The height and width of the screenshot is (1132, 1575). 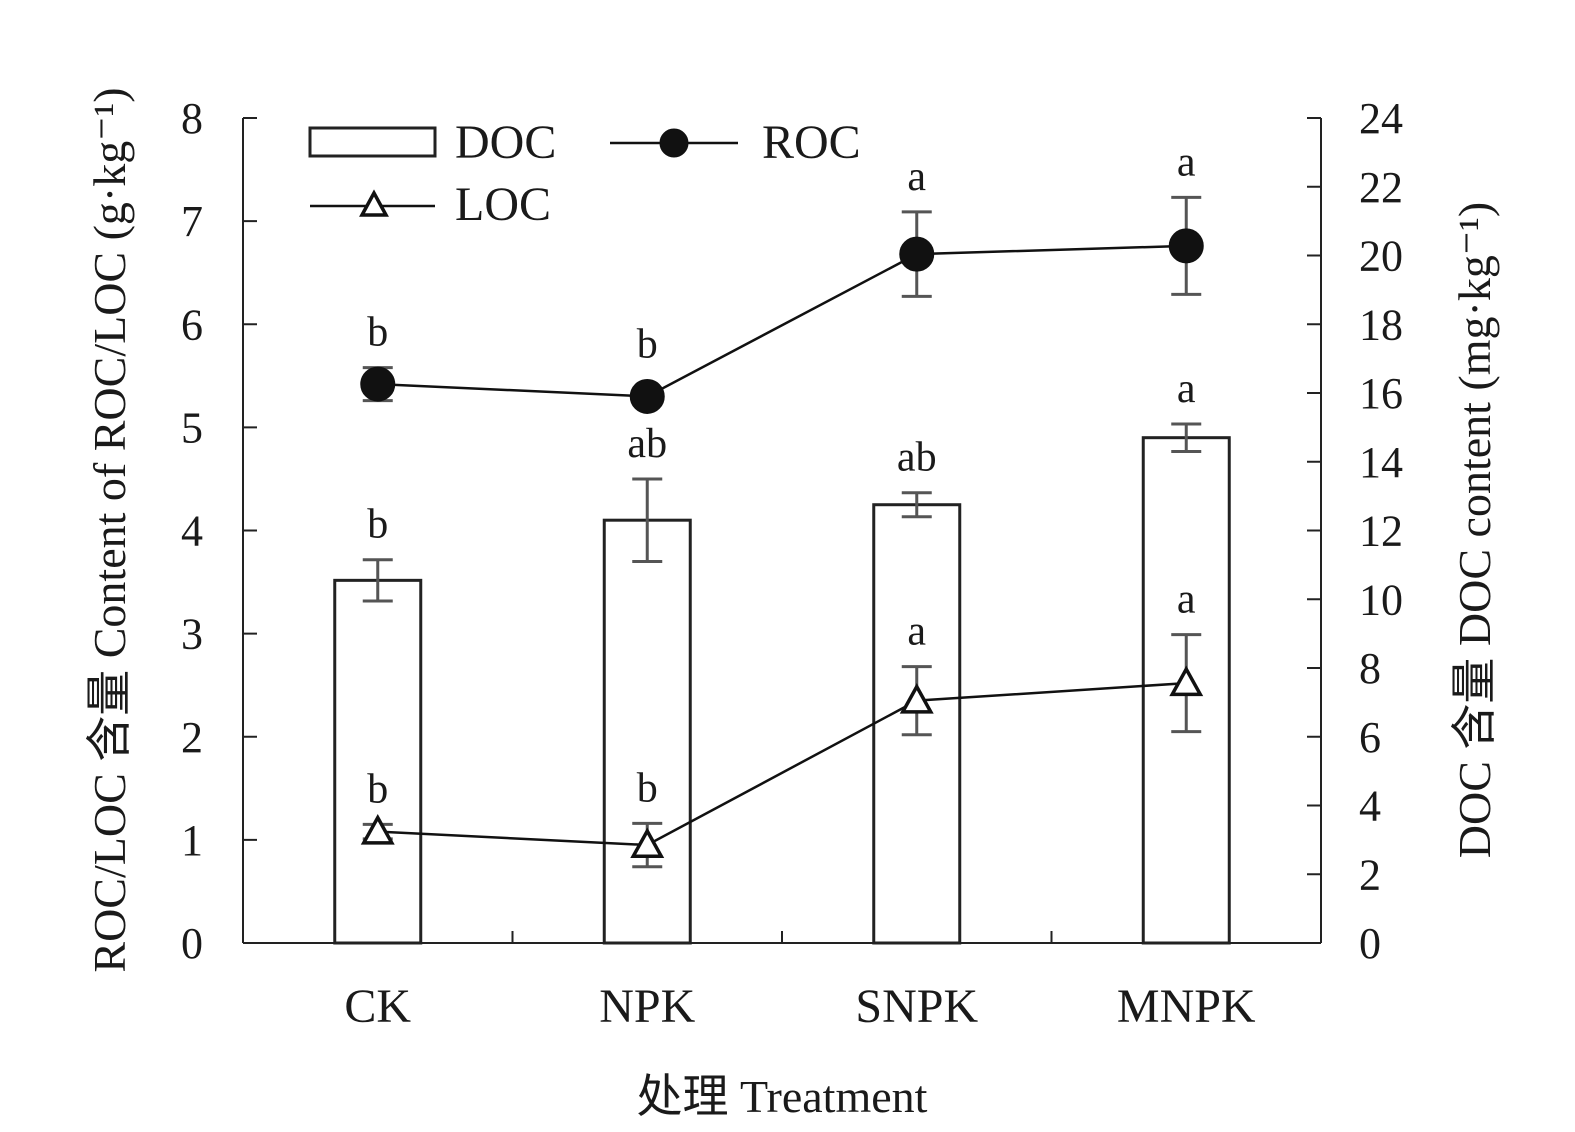 I want to click on y-tick-label-left: 3, so click(x=192, y=634).